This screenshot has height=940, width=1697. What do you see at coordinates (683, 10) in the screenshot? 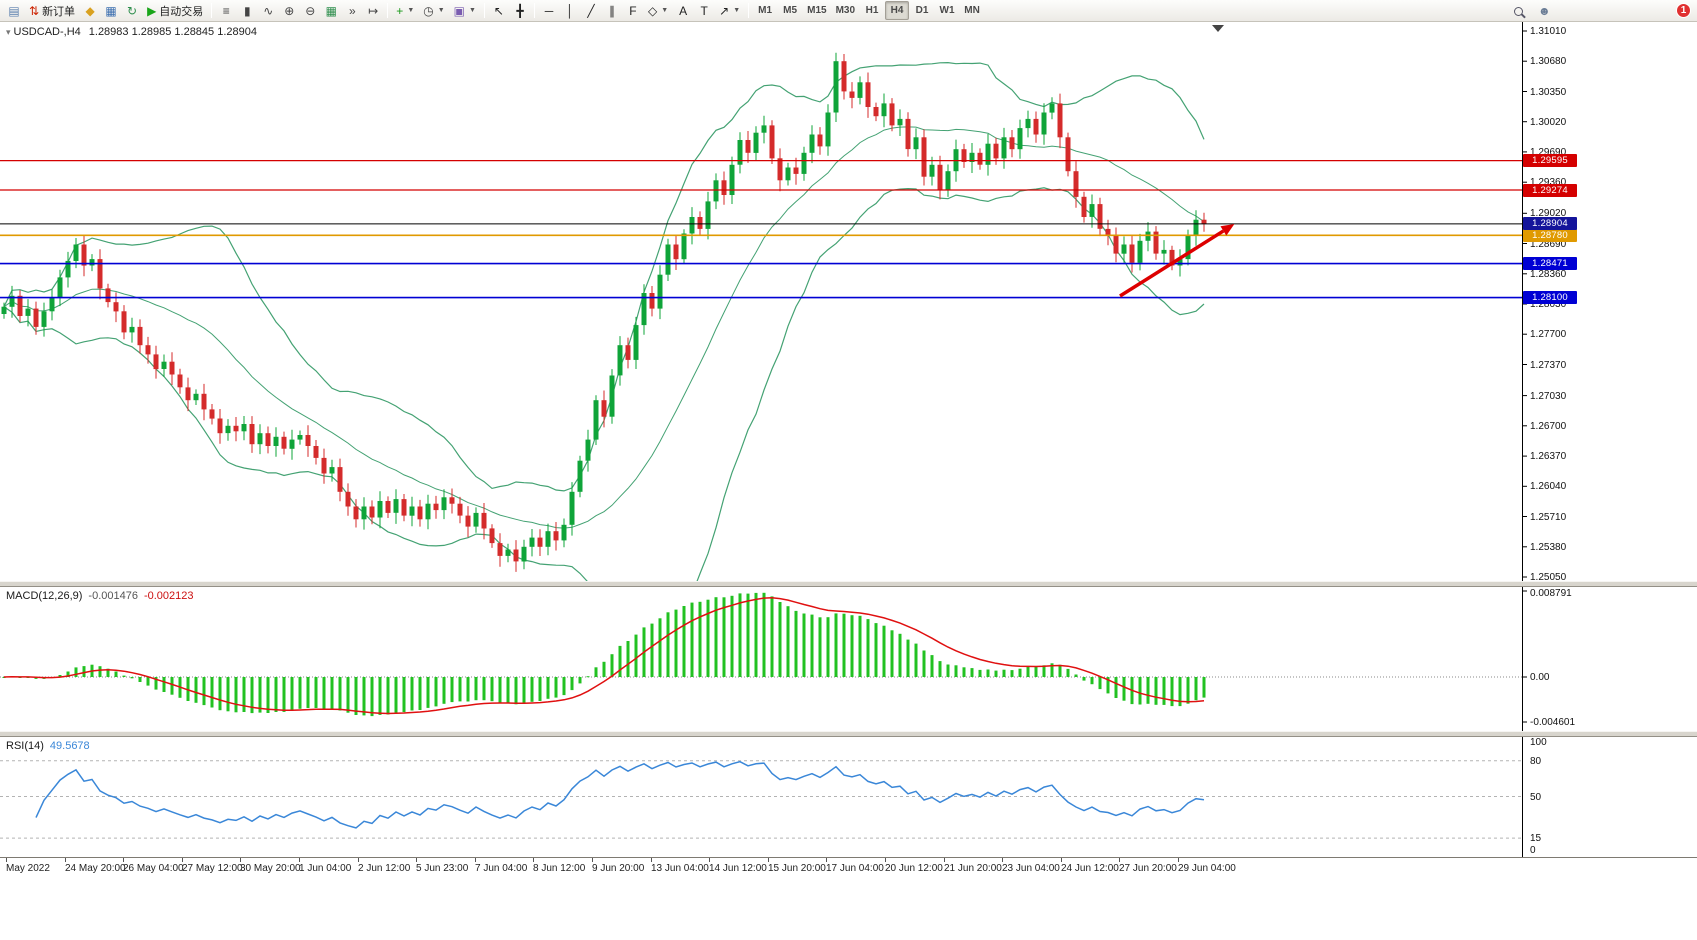
I see `text-button: A` at bounding box center [683, 10].